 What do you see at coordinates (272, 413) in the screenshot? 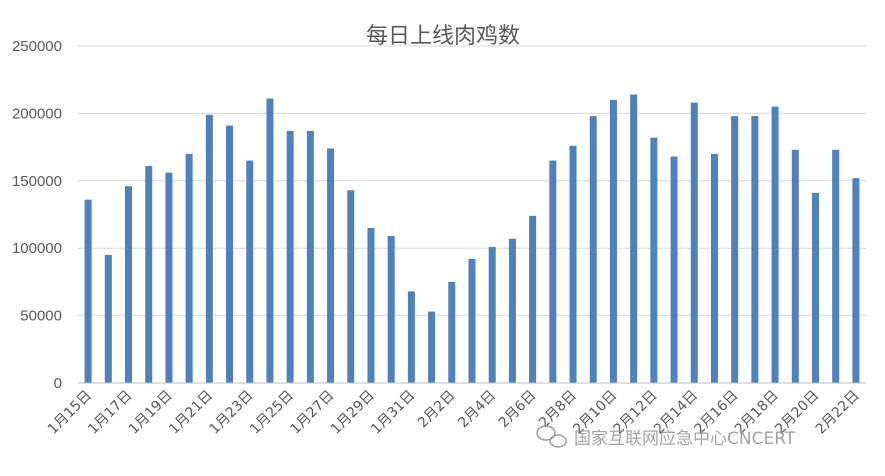
I see `x-tick-label: 1月25日` at bounding box center [272, 413].